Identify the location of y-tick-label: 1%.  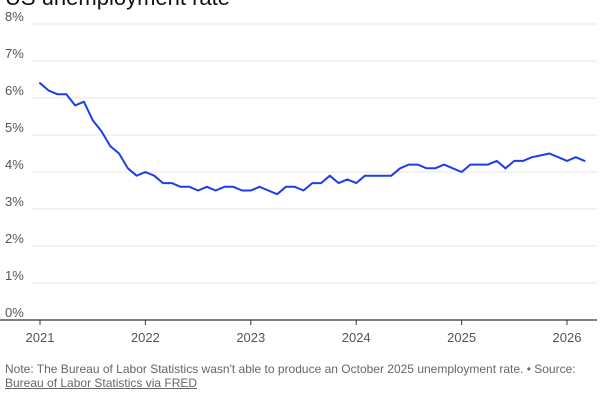
(14, 275).